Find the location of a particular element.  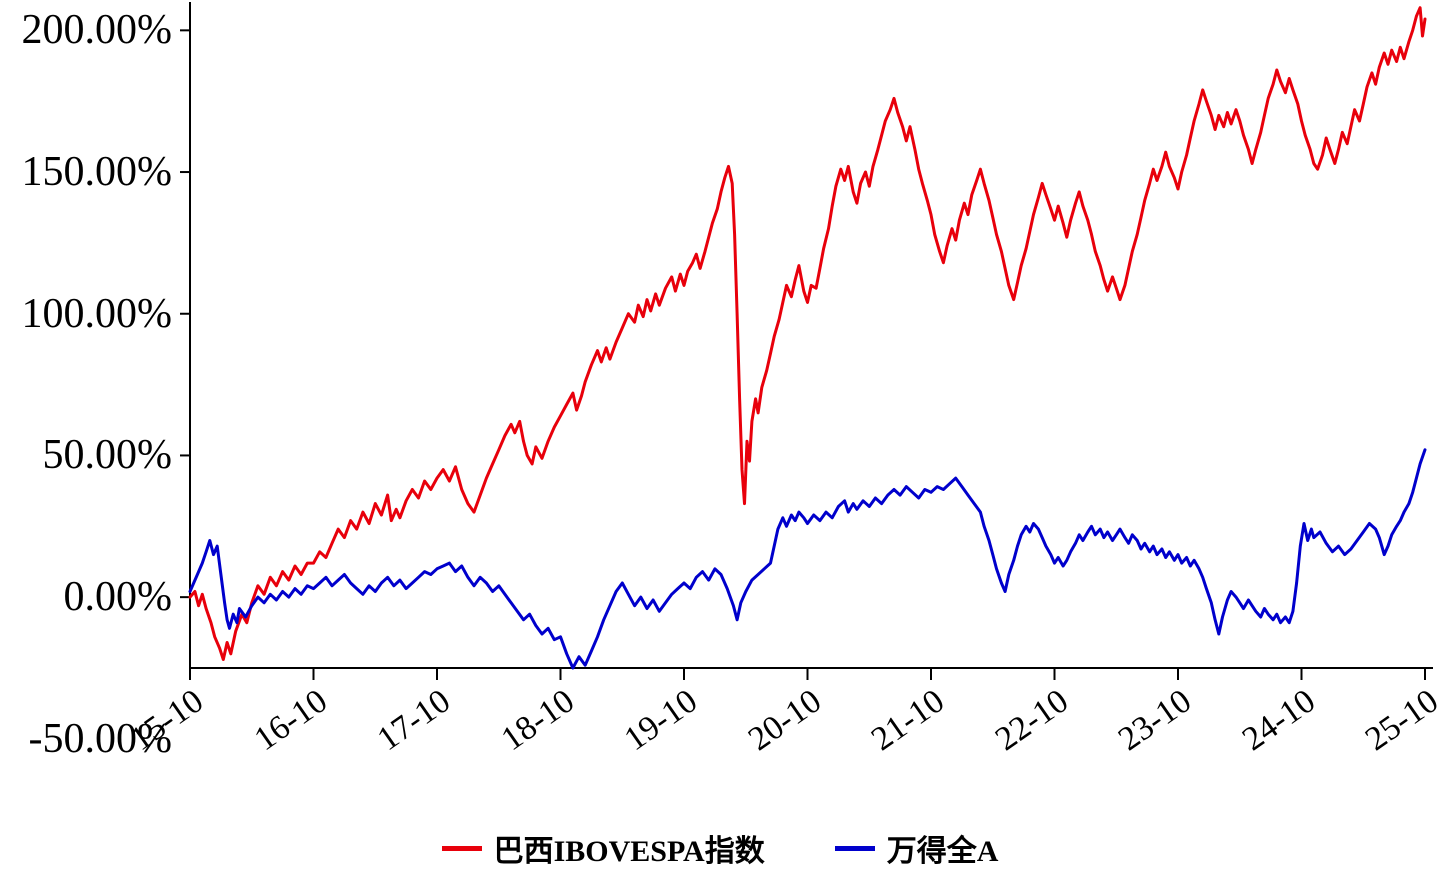

legend-item-ibovespa: 巴西IBOVESPA指数 is located at coordinates (603, 848).